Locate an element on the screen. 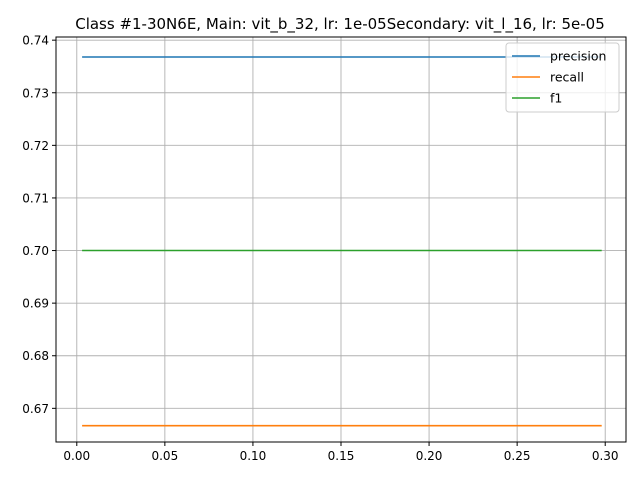 Image resolution: width=640 pixels, height=480 pixels. y-tick-label: 0.74 is located at coordinates (35, 41).